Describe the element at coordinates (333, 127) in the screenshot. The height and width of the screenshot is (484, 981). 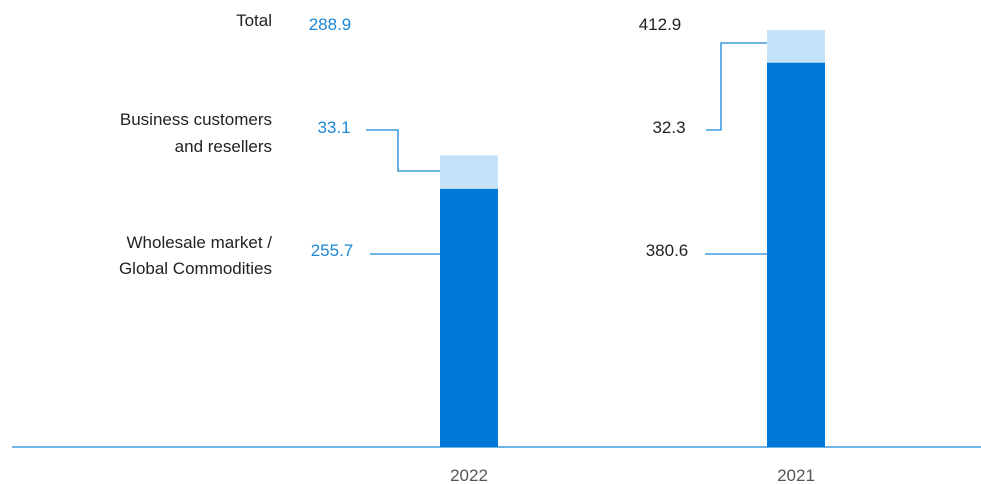
I see `value-2022-business-customers: 33.1` at that location.